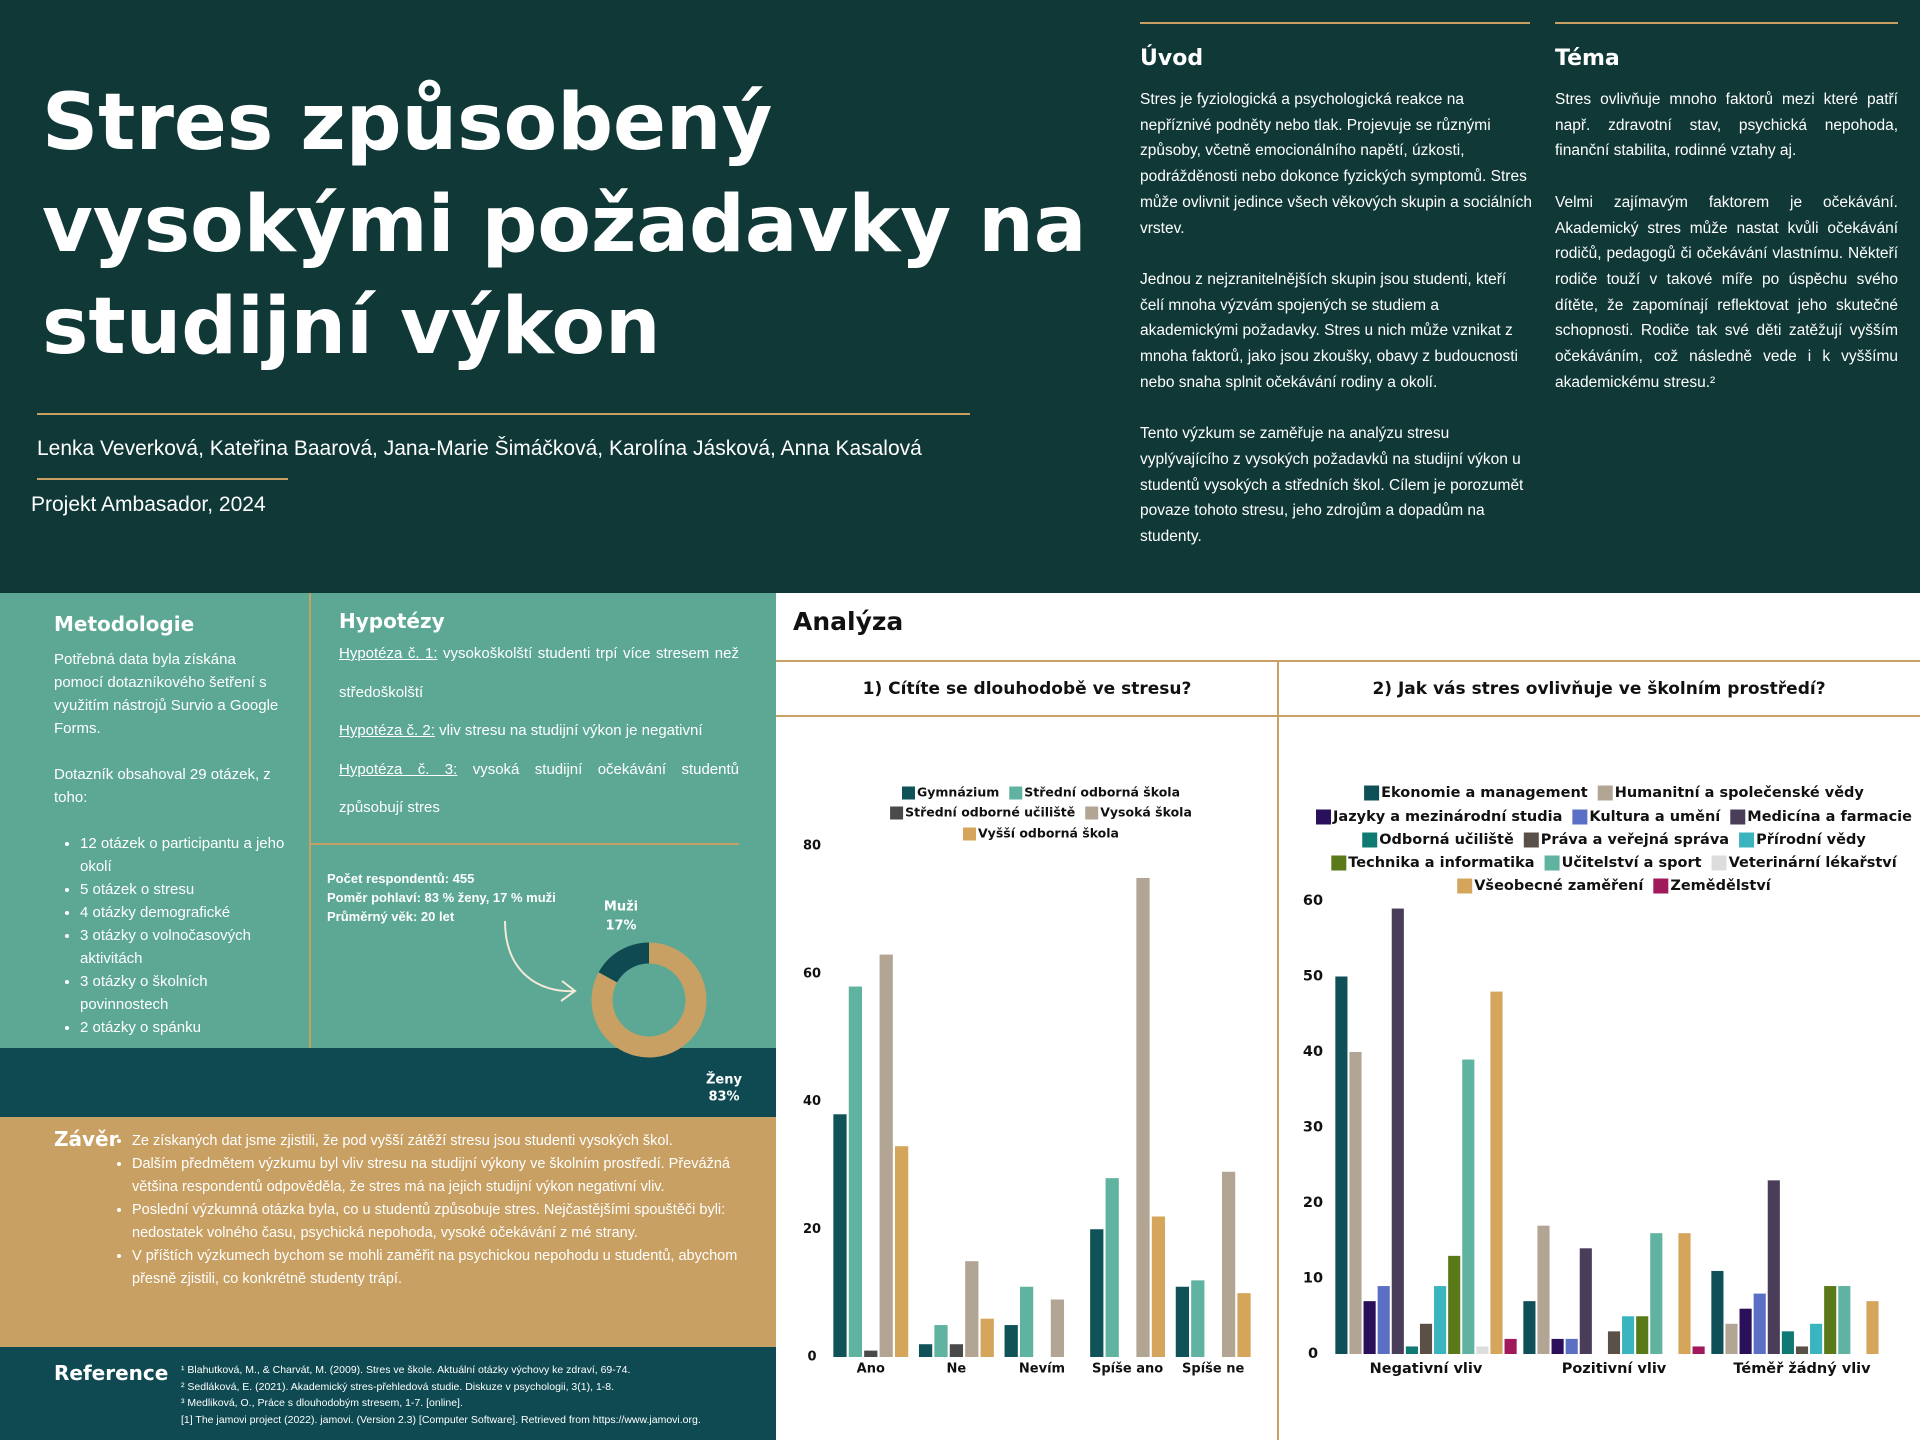 This screenshot has width=1920, height=1440. What do you see at coordinates (1146, 812) in the screenshot?
I see `legend-label: Vysoká škola` at bounding box center [1146, 812].